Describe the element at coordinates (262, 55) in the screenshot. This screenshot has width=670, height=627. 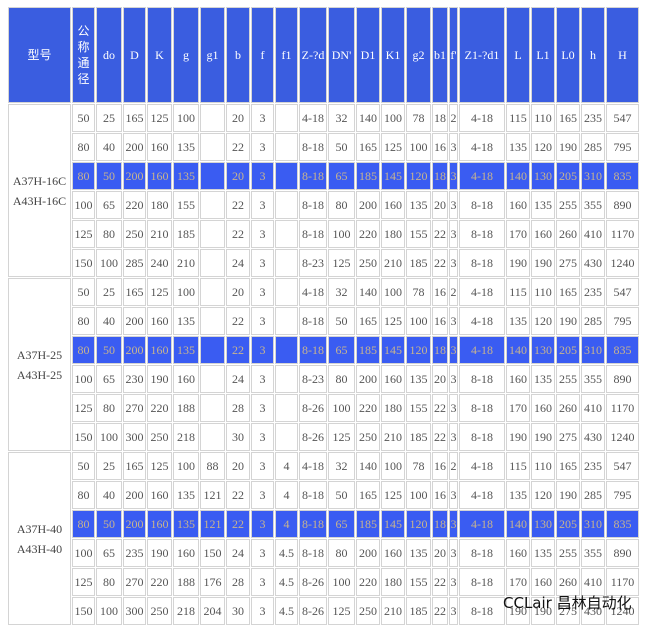
I see `column-header: f` at that location.